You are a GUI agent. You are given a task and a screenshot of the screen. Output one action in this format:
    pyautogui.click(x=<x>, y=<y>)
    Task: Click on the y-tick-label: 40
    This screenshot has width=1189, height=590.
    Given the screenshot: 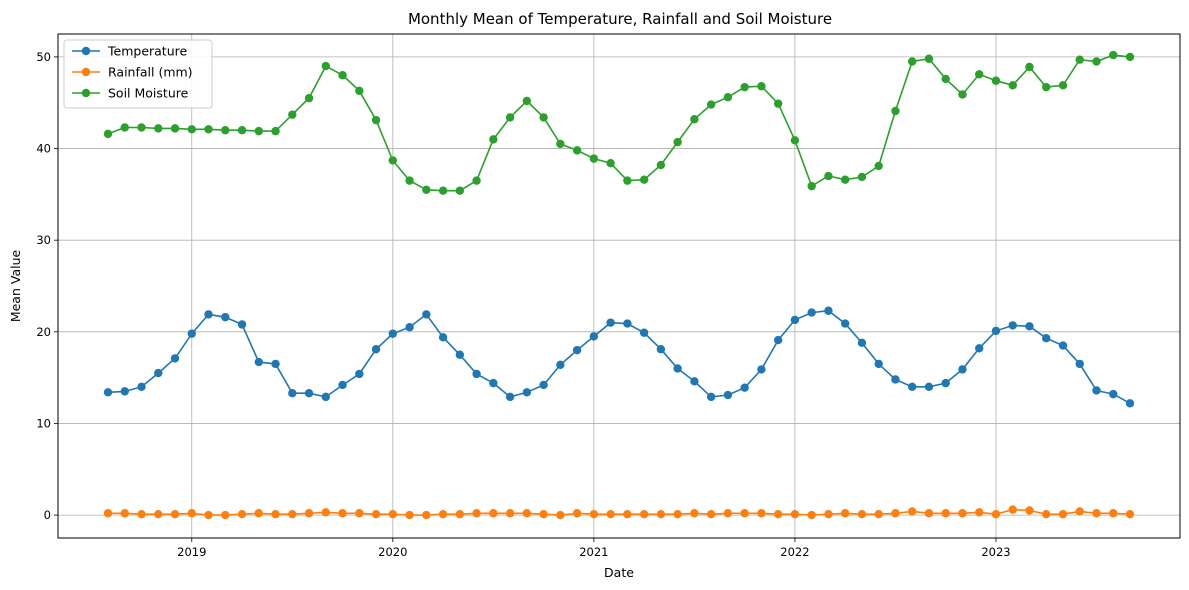 What is the action you would take?
    pyautogui.click(x=43, y=149)
    